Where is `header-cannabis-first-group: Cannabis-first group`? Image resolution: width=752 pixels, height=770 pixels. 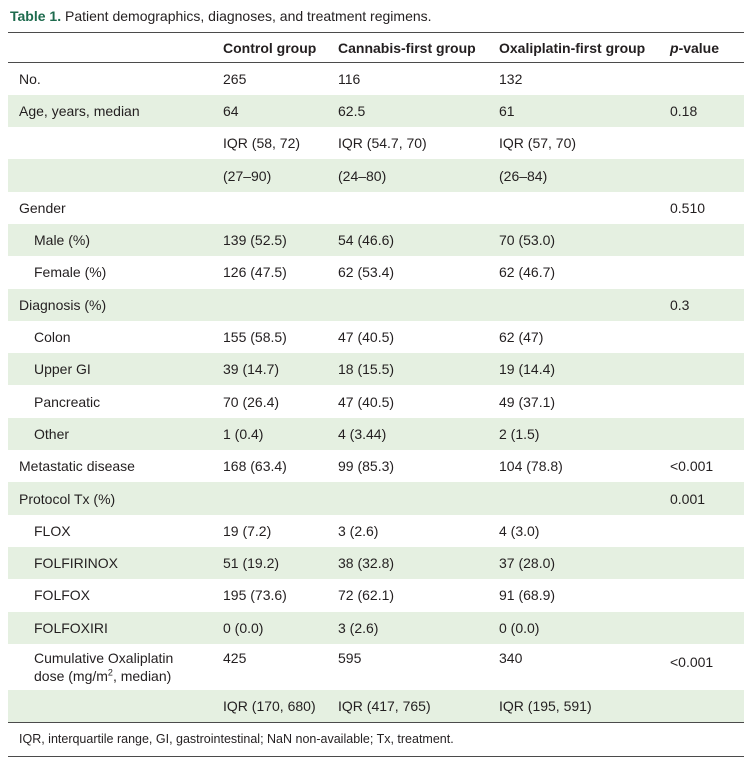
header-cannabis-first-group: Cannabis-first group is located at coordinates (407, 47).